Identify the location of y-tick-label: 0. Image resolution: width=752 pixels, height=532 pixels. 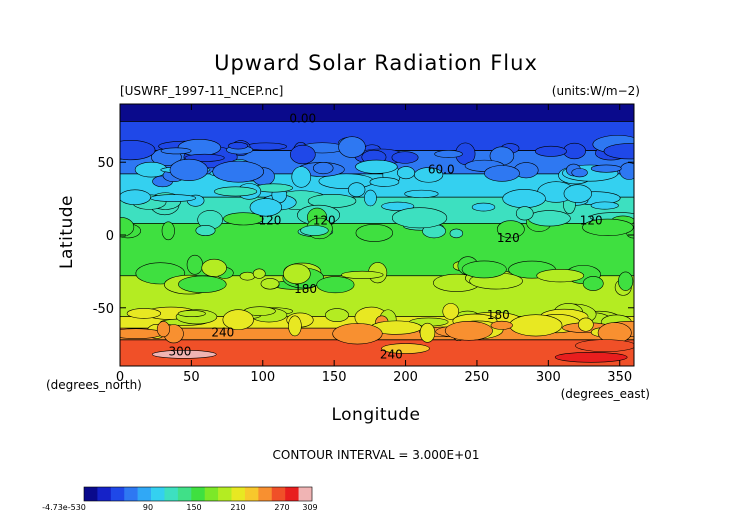
(110, 236).